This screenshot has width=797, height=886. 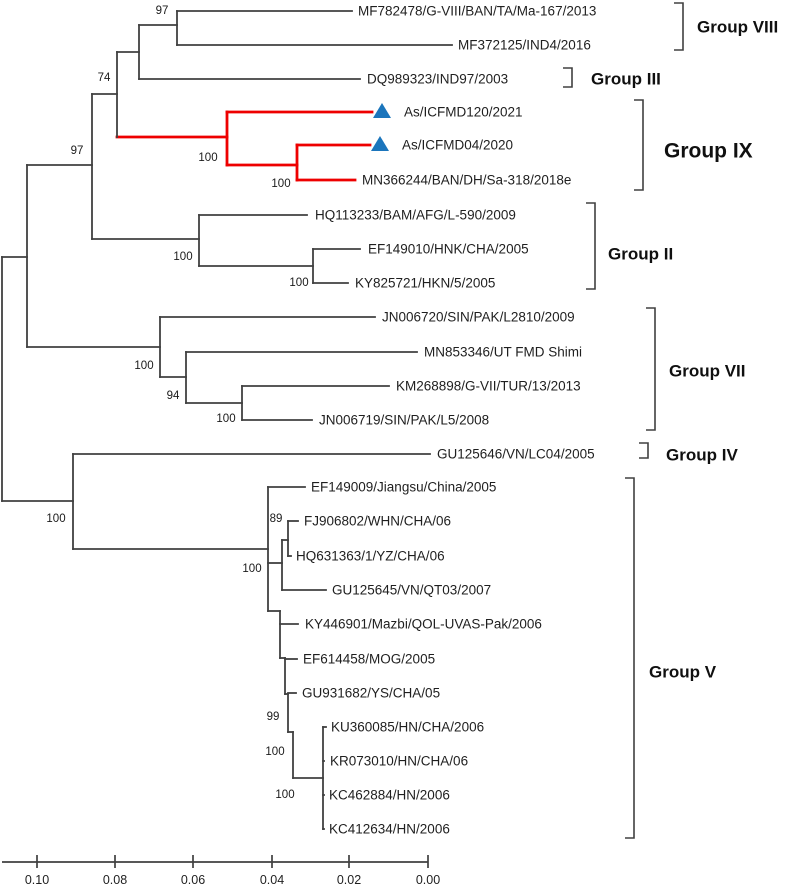 What do you see at coordinates (193, 879) in the screenshot?
I see `scale-bar-tick-label: 0.06` at bounding box center [193, 879].